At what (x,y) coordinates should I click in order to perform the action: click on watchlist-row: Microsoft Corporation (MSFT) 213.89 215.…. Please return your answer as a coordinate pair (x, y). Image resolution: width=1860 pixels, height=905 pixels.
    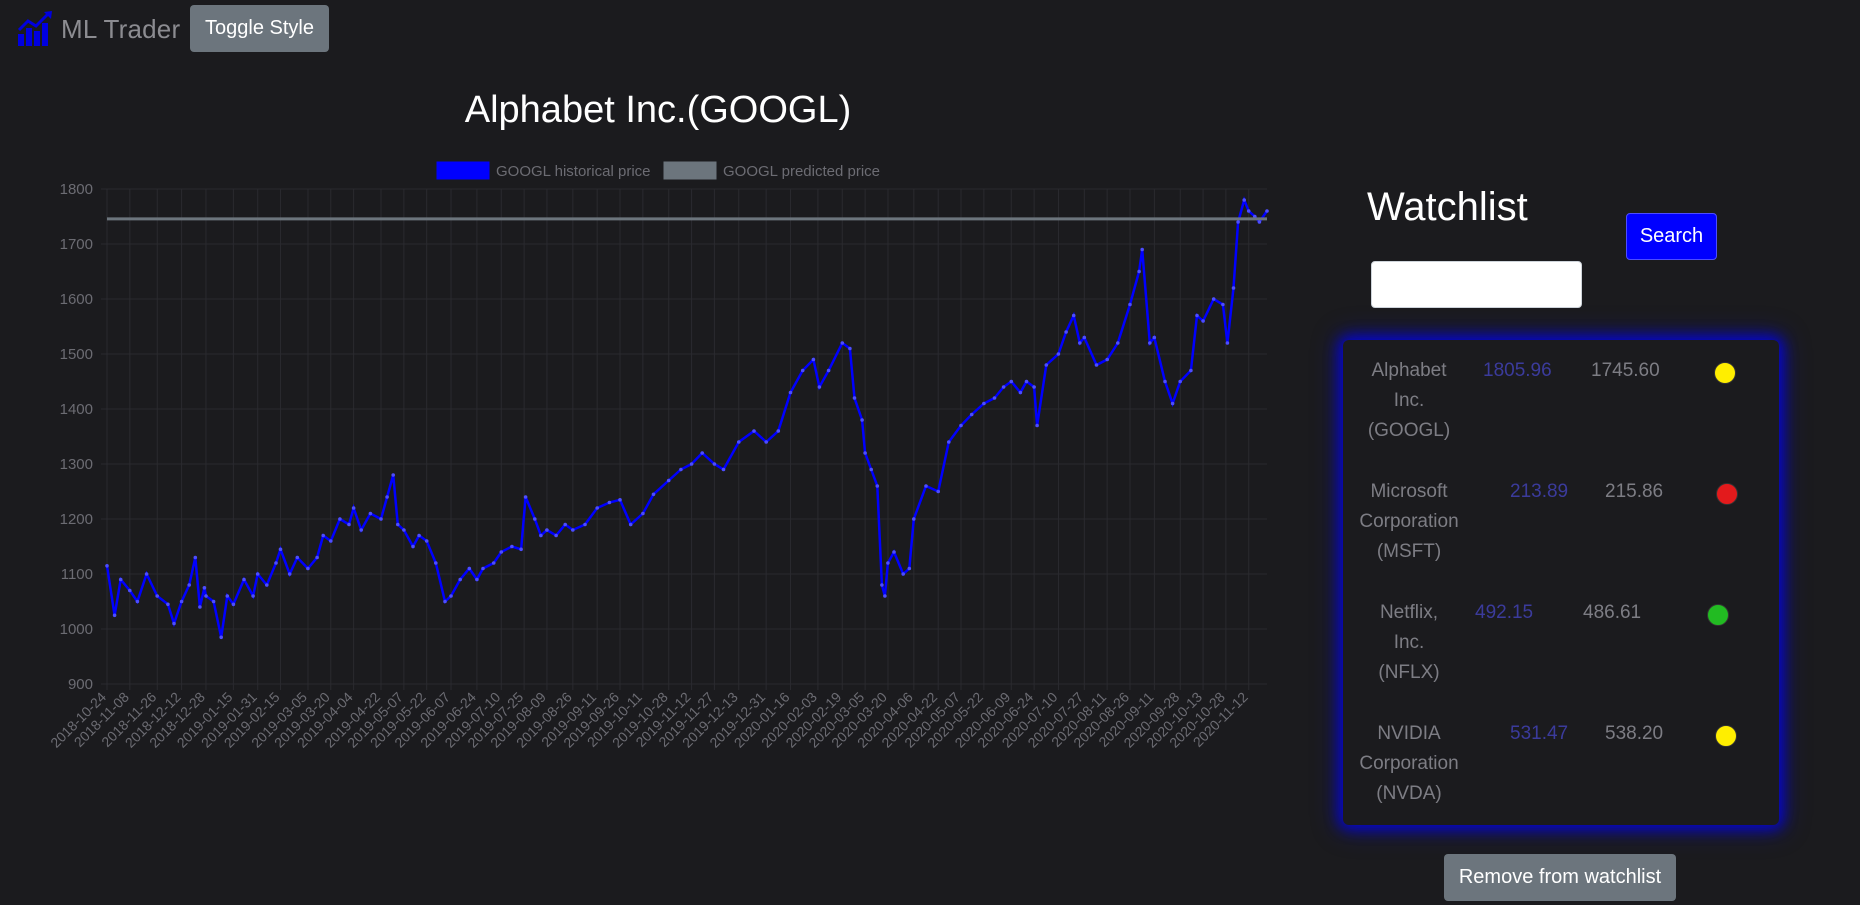
    Looking at the image, I should click on (1561, 521).